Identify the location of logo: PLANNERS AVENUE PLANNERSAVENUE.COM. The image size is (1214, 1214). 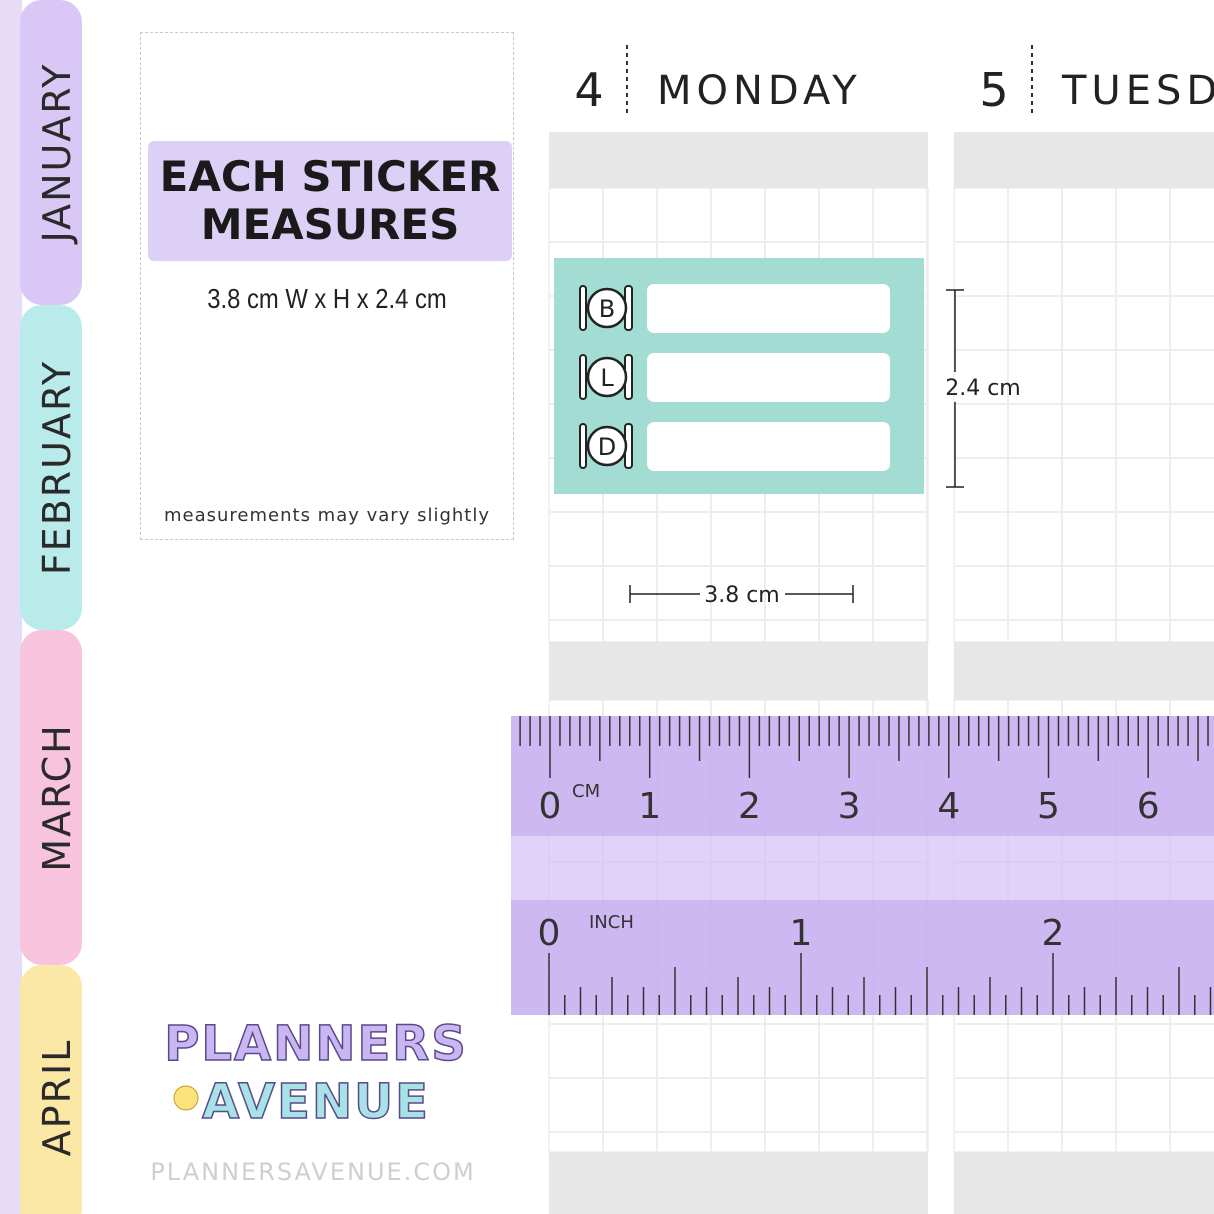
(312, 1100).